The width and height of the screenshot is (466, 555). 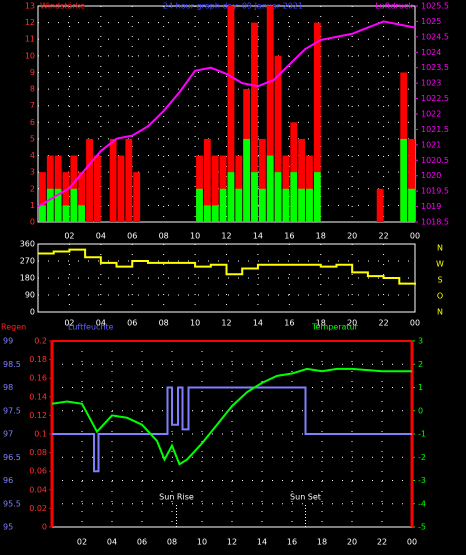 I want to click on y-tick-label: 6, so click(x=32, y=122).